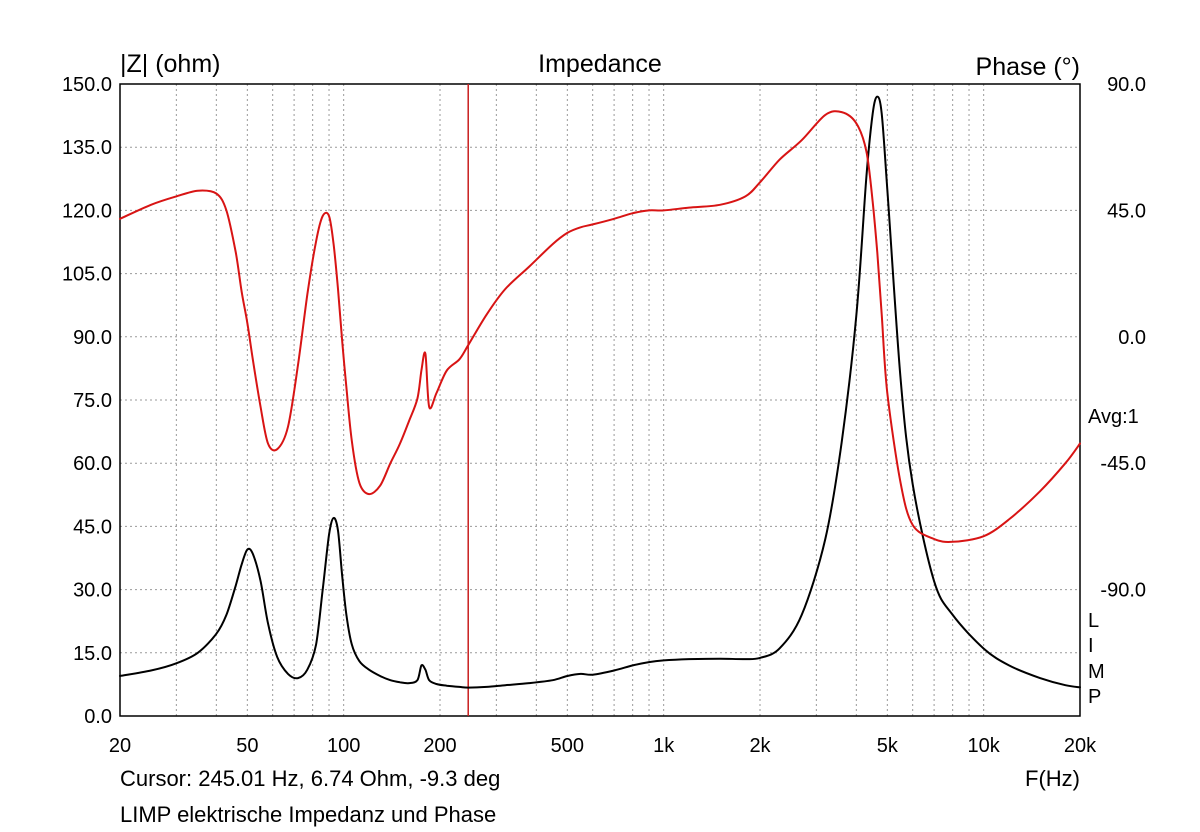 The height and width of the screenshot is (832, 1200). I want to click on y-tick-label: 30.0, so click(92, 591).